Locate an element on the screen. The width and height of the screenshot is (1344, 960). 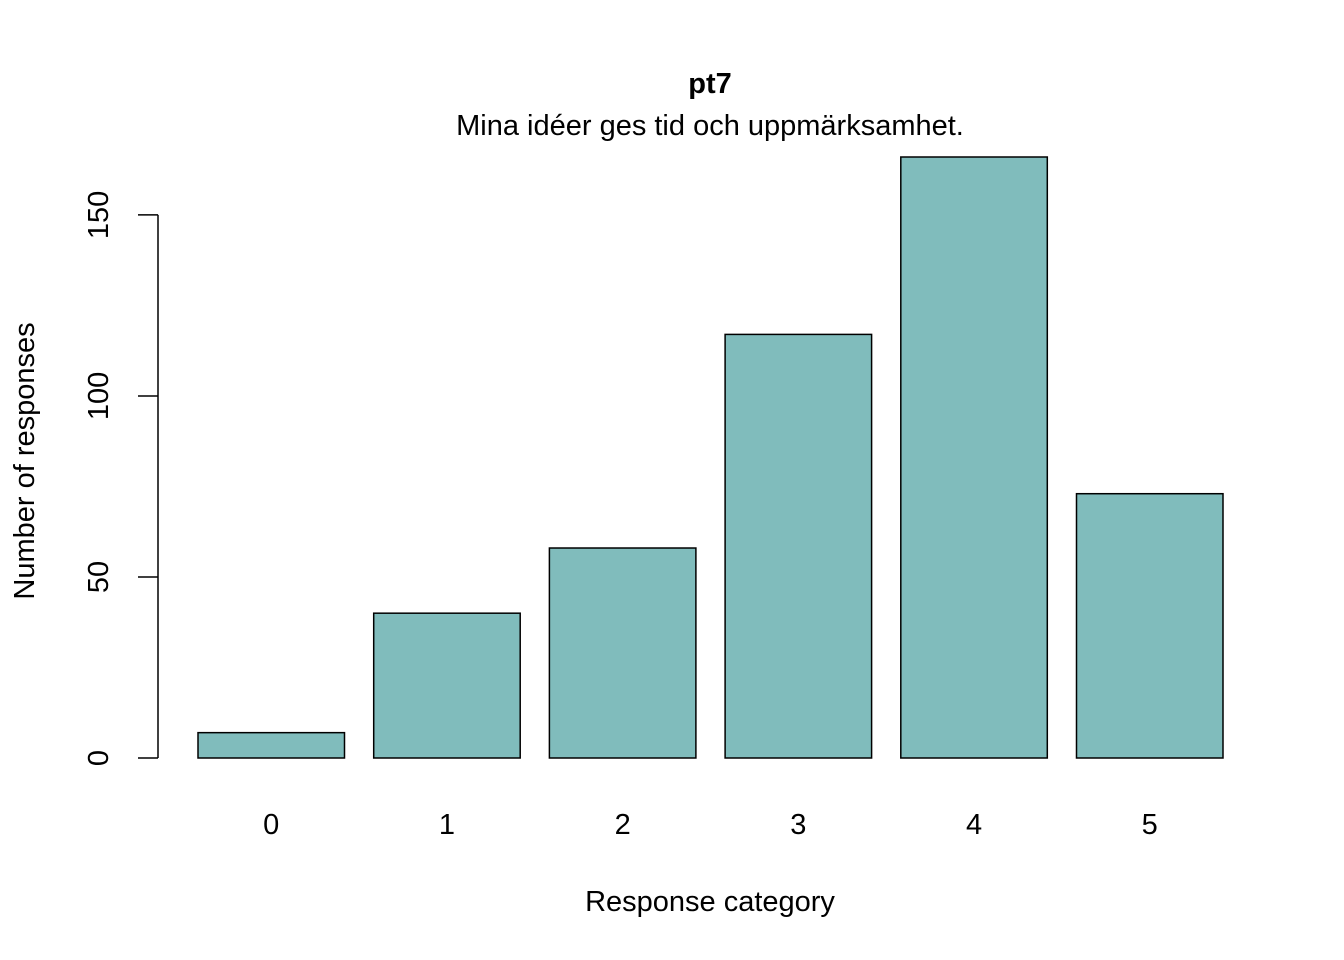
x-axis-label: Response category is located at coordinates (710, 902).